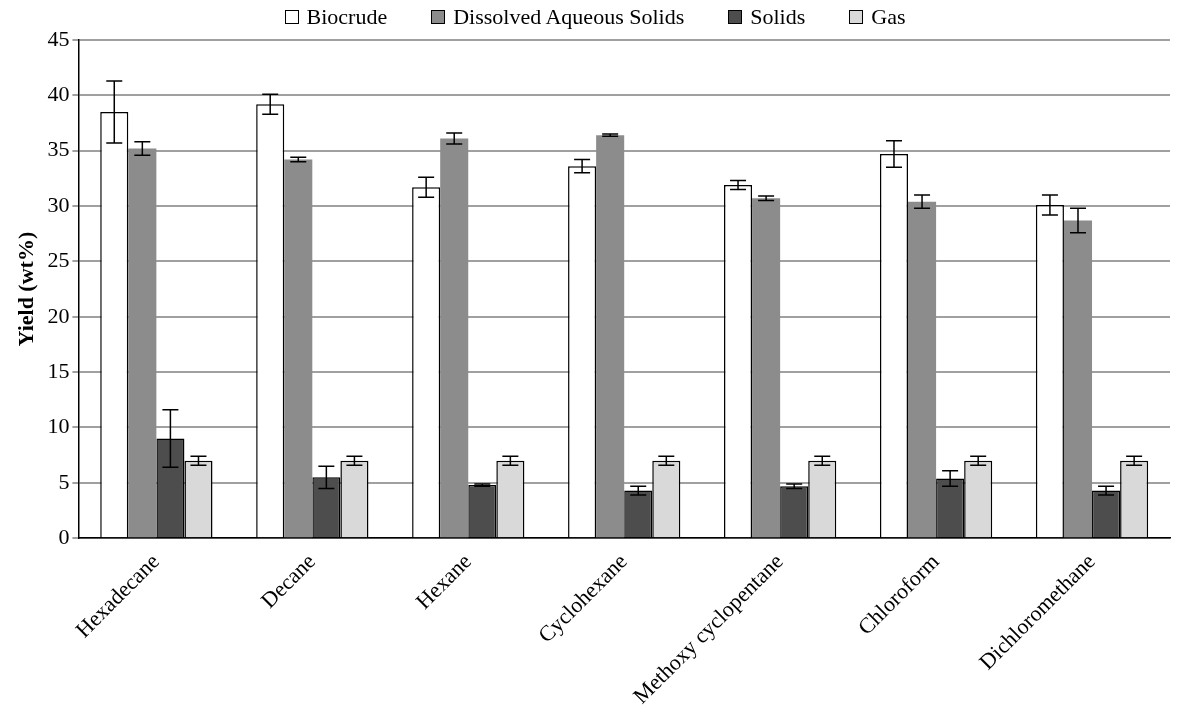  I want to click on y-tick-label: 35, so click(58, 149).